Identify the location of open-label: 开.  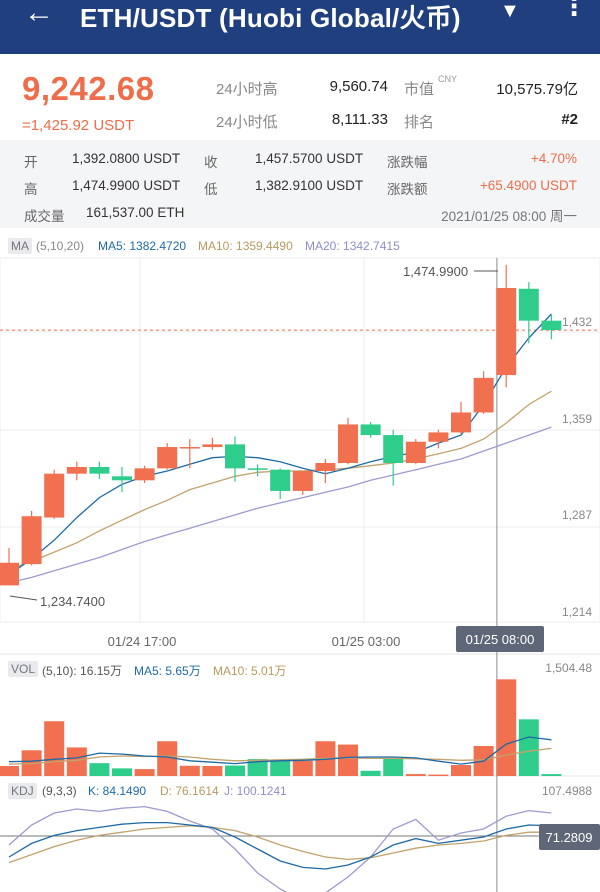
(31, 162).